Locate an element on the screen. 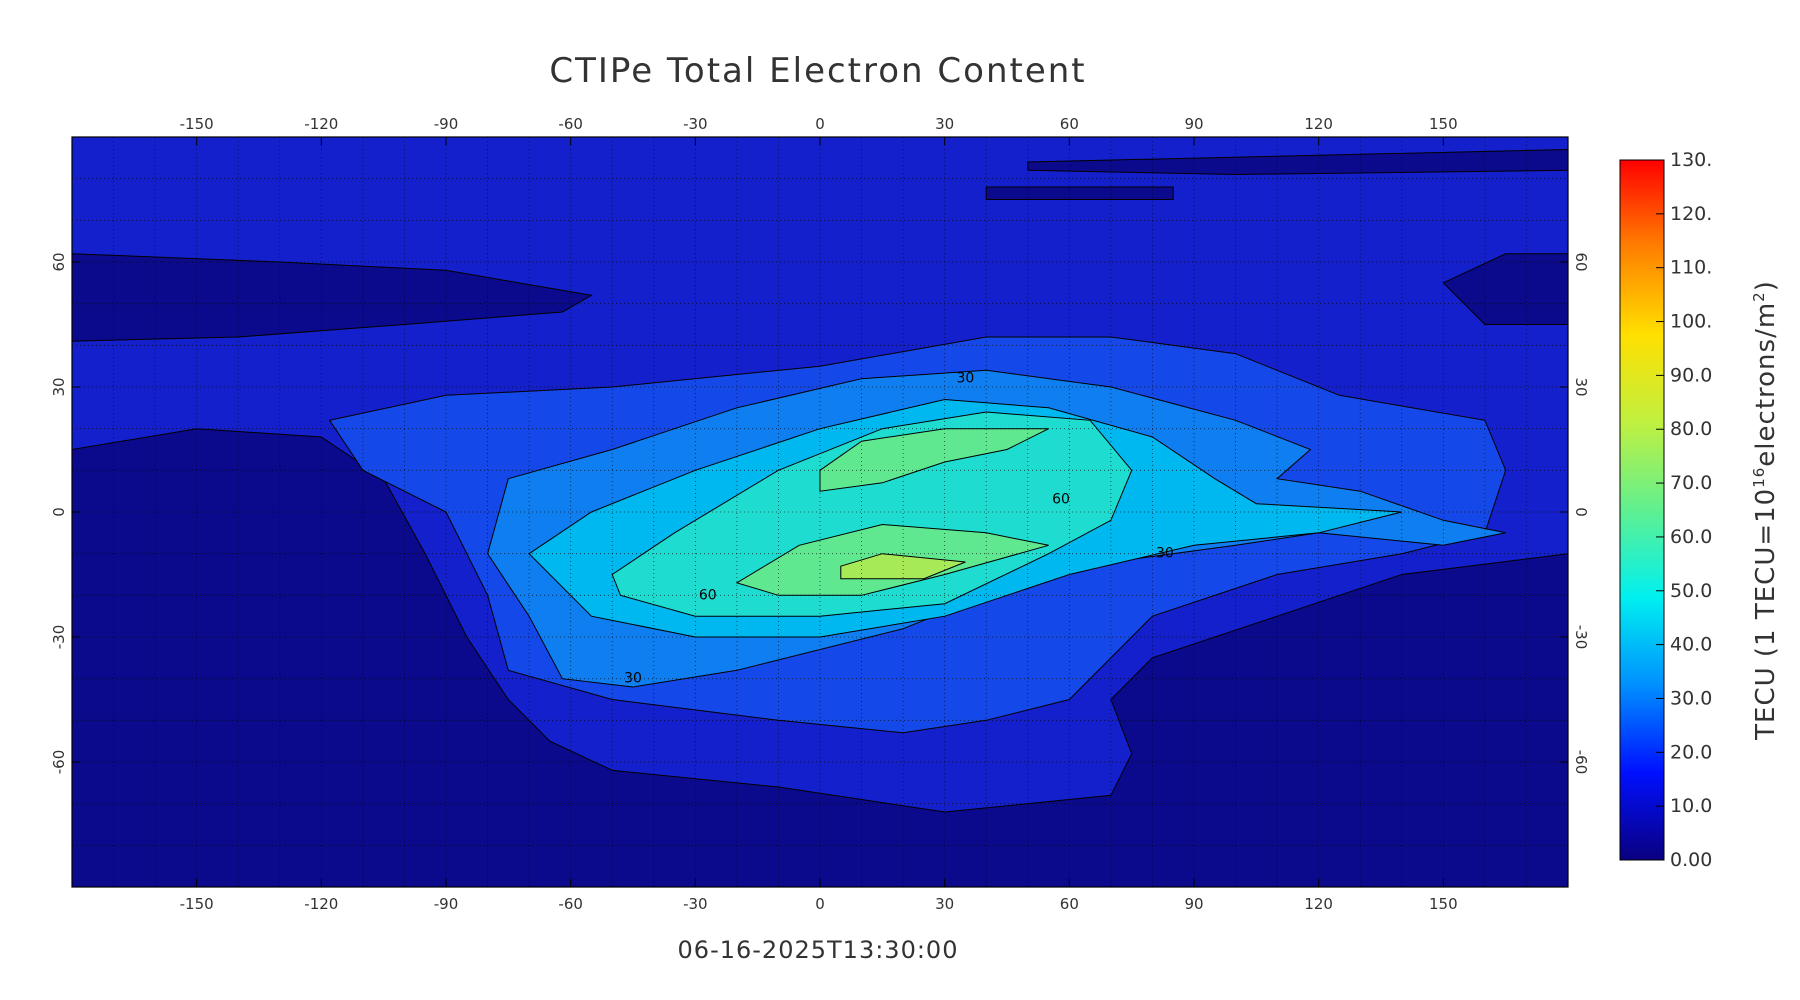 The image size is (1800, 1000). colorbar-tick-label: 110. is located at coordinates (1691, 268).